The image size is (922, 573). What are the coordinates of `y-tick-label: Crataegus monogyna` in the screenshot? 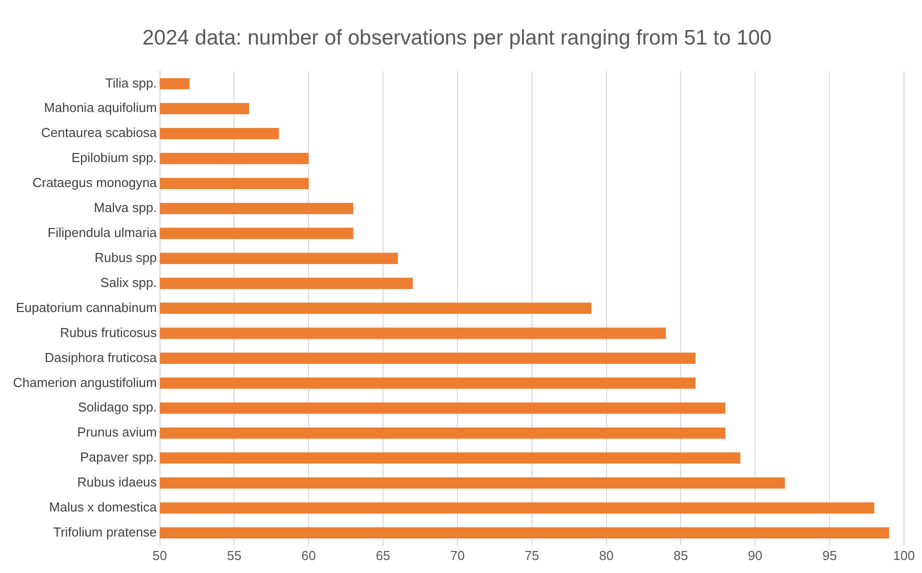 It's located at (95, 182).